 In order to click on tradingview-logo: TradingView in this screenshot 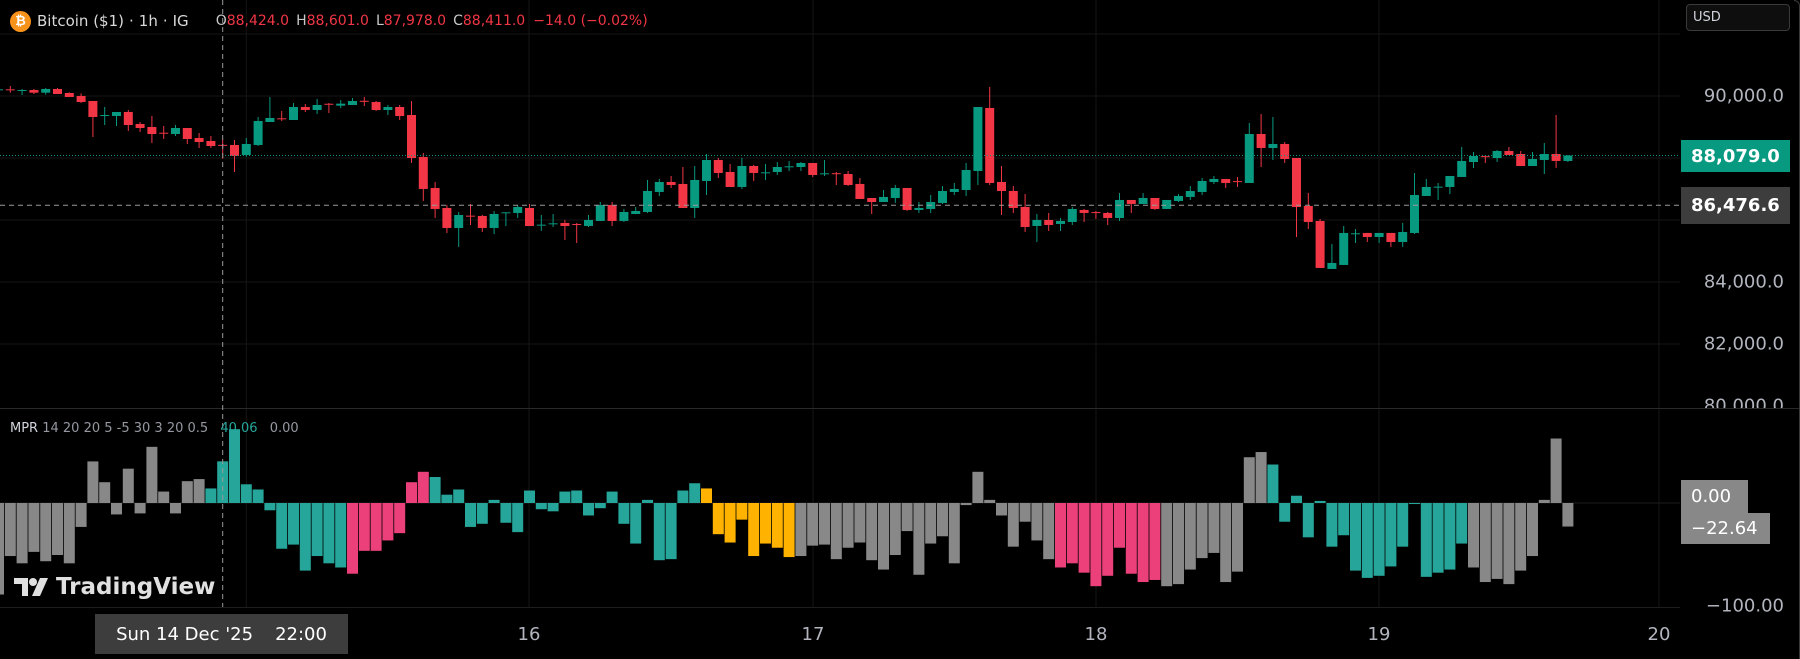, I will do `click(114, 587)`.